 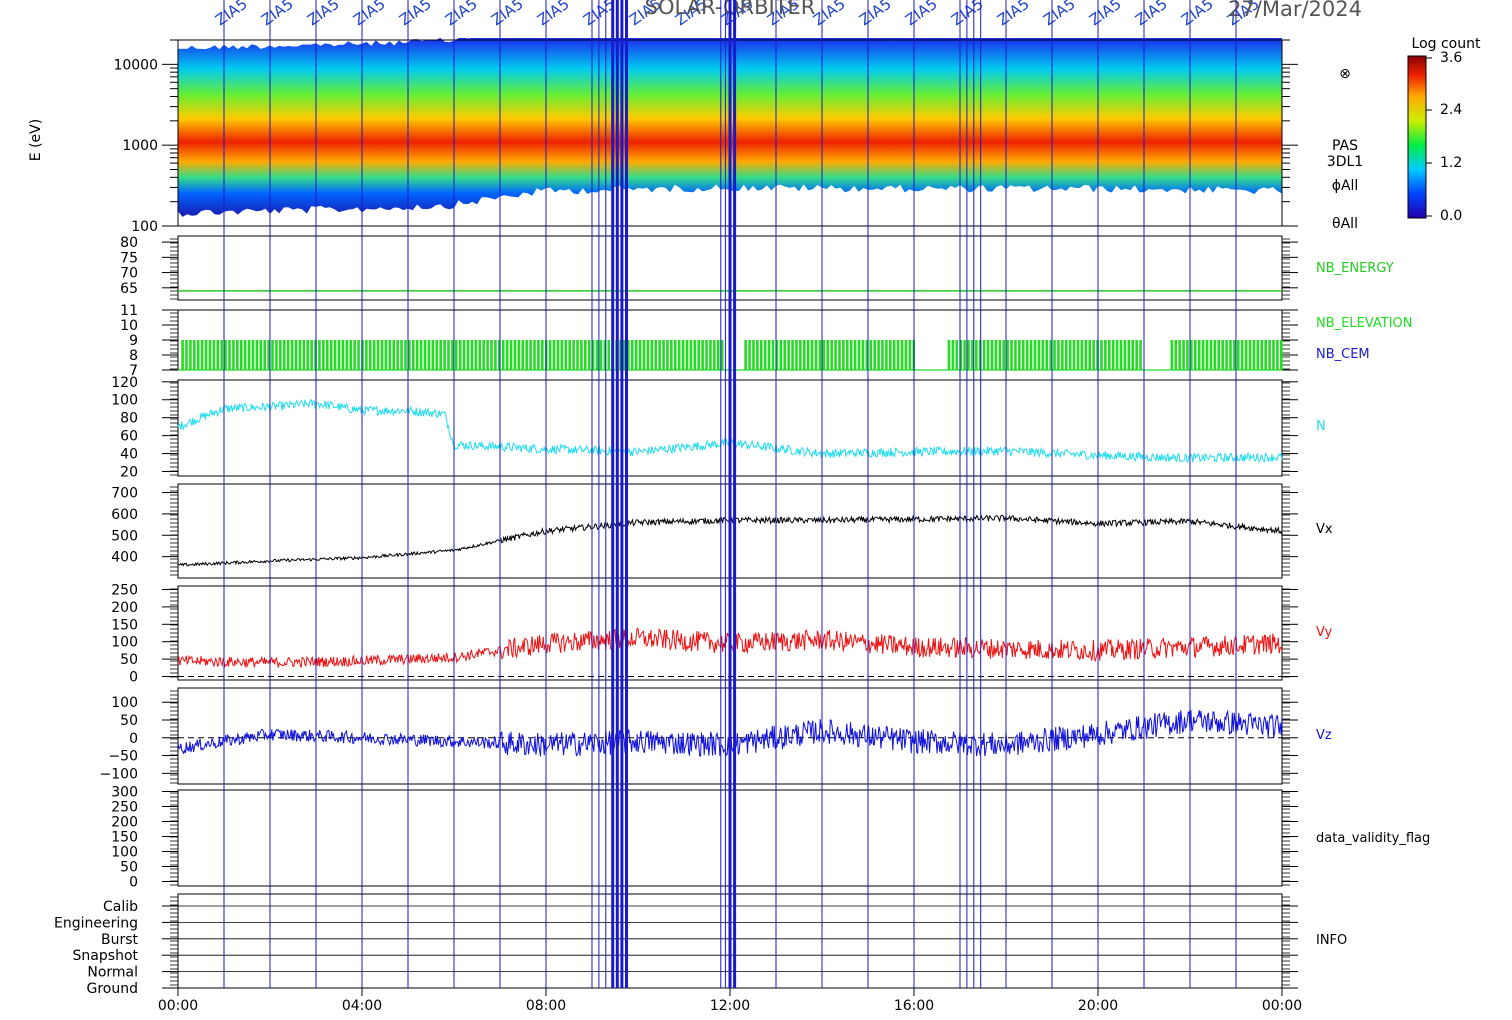 I want to click on panel-tick-4-3: 400, so click(x=124, y=558).